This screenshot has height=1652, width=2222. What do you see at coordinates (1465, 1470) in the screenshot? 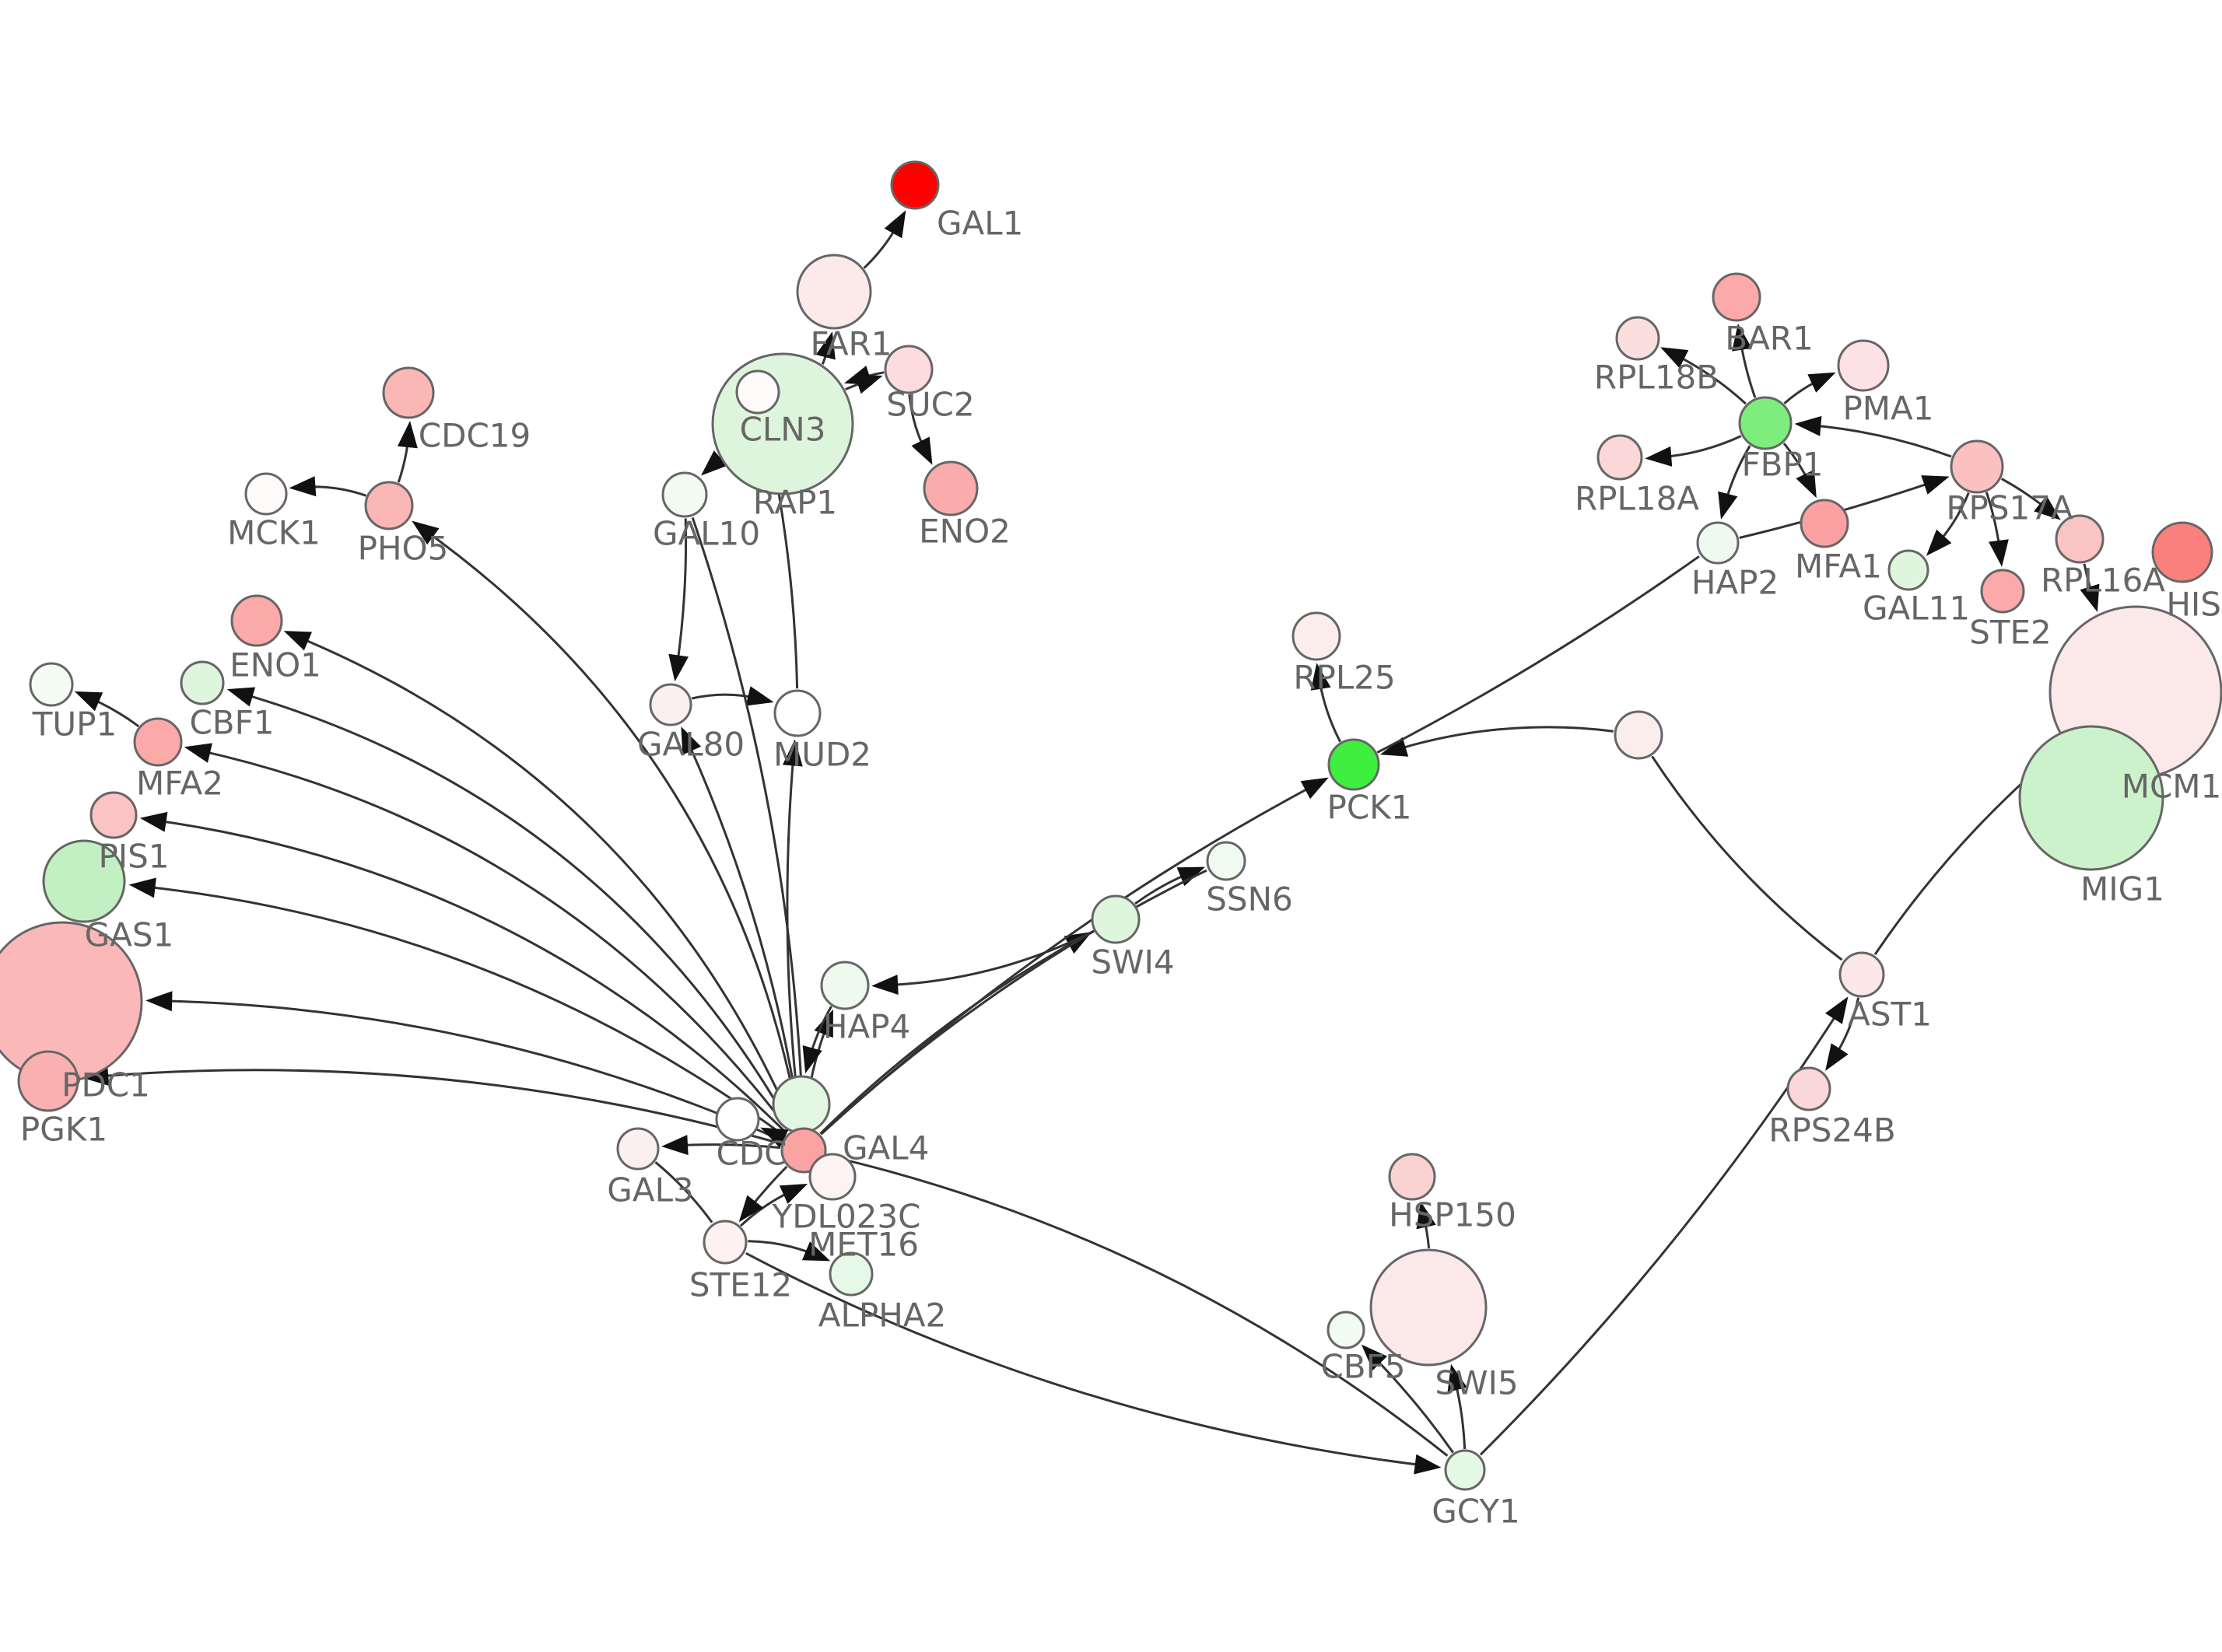
I see `gene-node-gcy1` at bounding box center [1465, 1470].